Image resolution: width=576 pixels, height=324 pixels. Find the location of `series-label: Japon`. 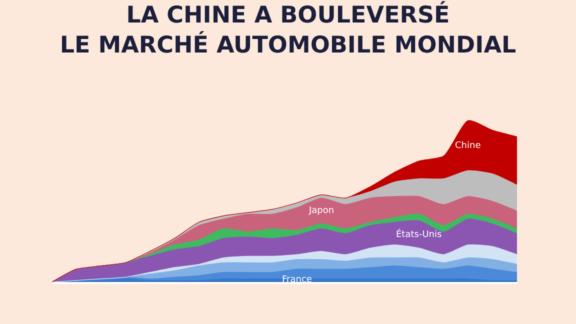

series-label: Japon is located at coordinates (321, 211).